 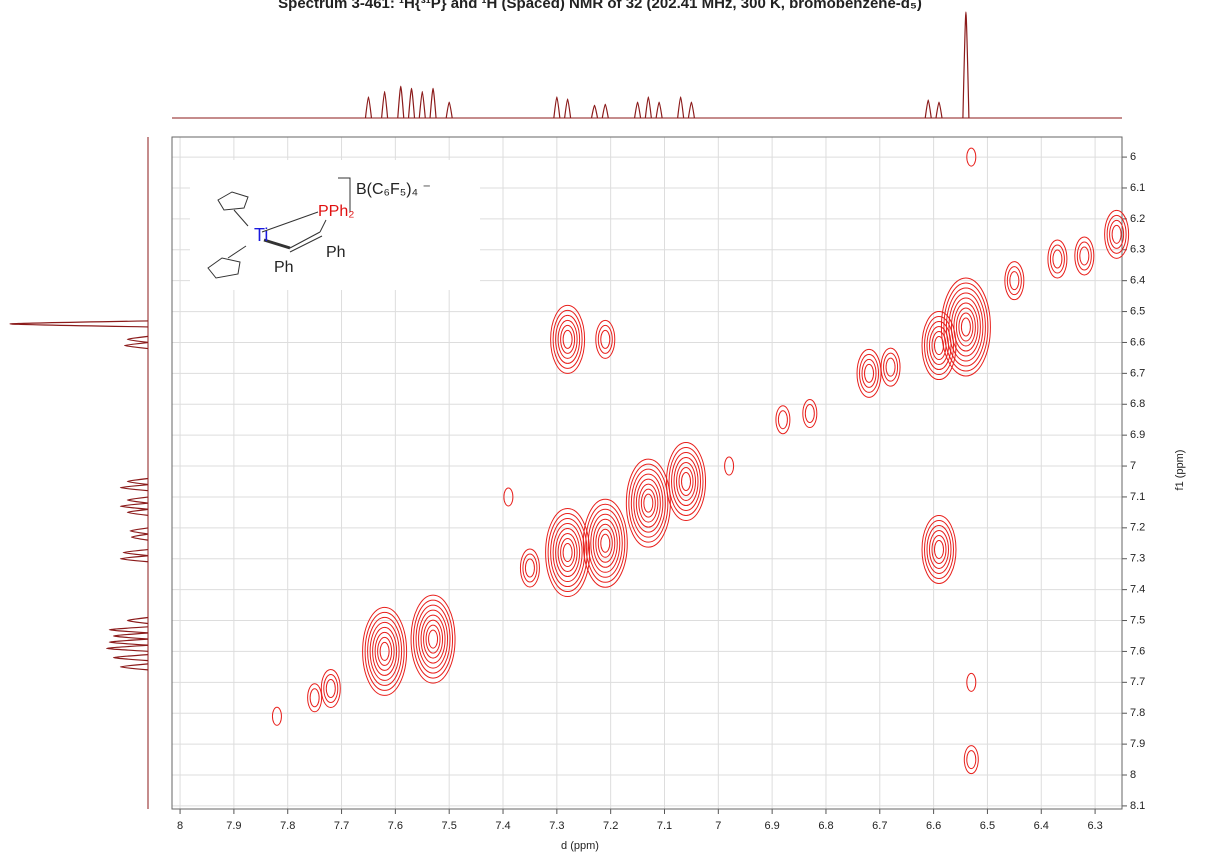 What do you see at coordinates (1094, 826) in the screenshot?
I see `x-tick-label: 6.3` at bounding box center [1094, 826].